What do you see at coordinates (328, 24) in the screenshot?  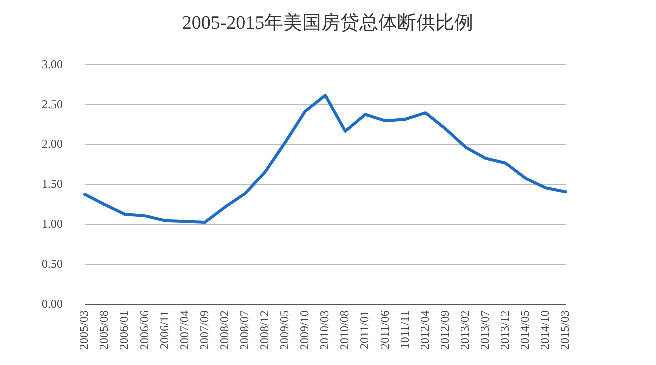 I see `chart-title: 2005-2015年美国房贷总体断供比例` at bounding box center [328, 24].